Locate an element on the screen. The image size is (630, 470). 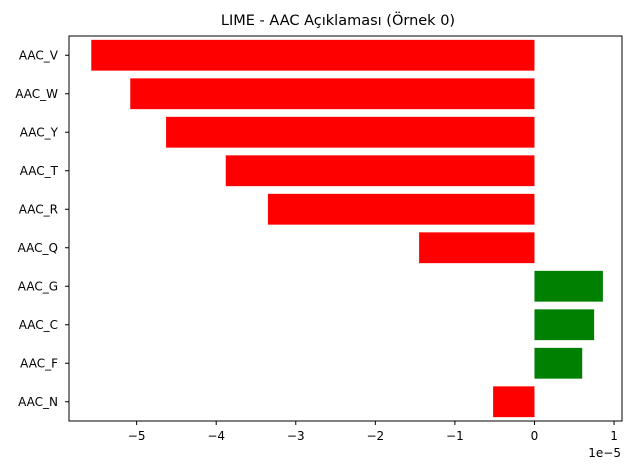
bar-aac-w is located at coordinates (332, 94).